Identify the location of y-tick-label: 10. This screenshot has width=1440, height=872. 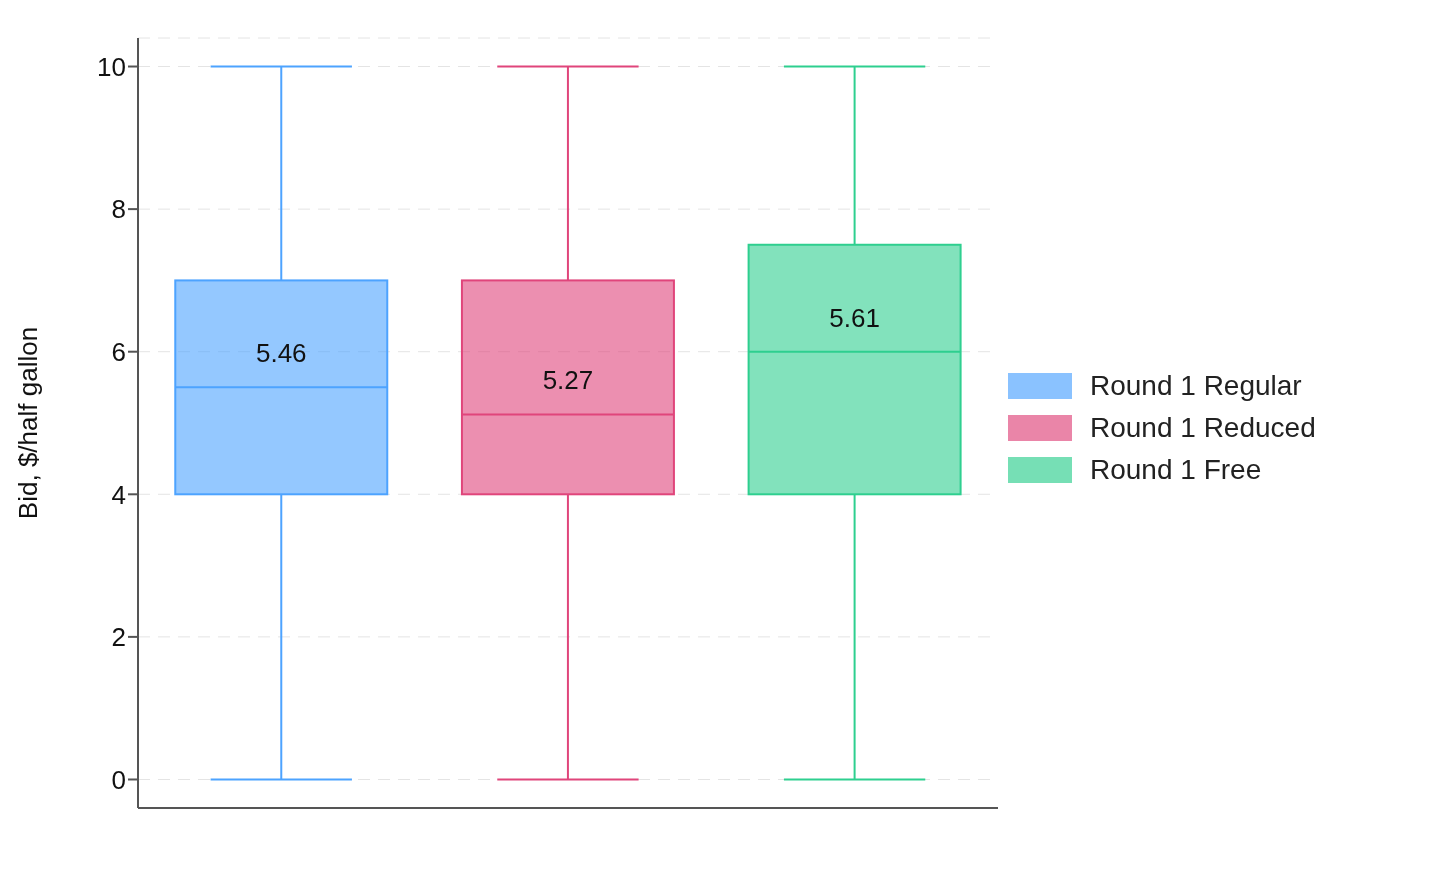
(111, 66).